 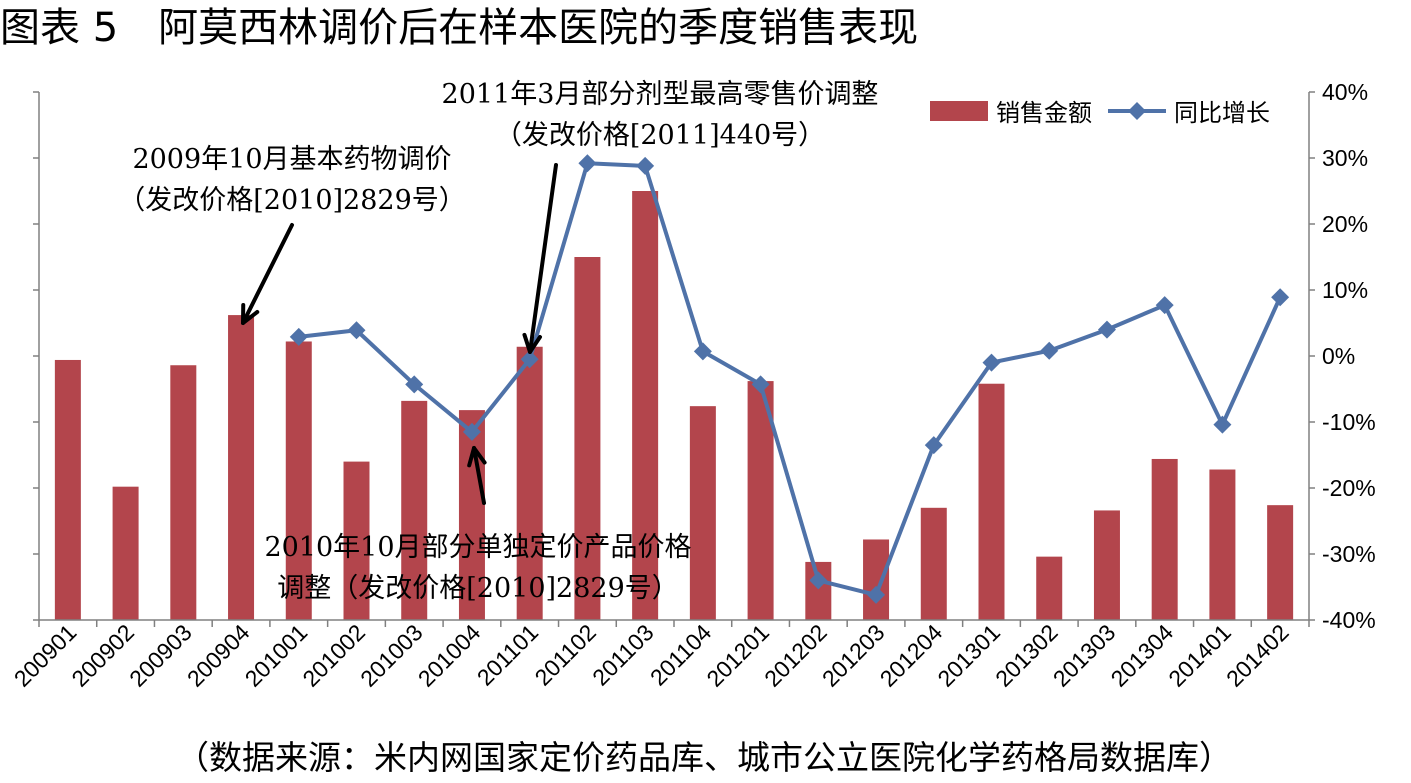 I want to click on right-tick-label: 20%, so click(x=1345, y=224).